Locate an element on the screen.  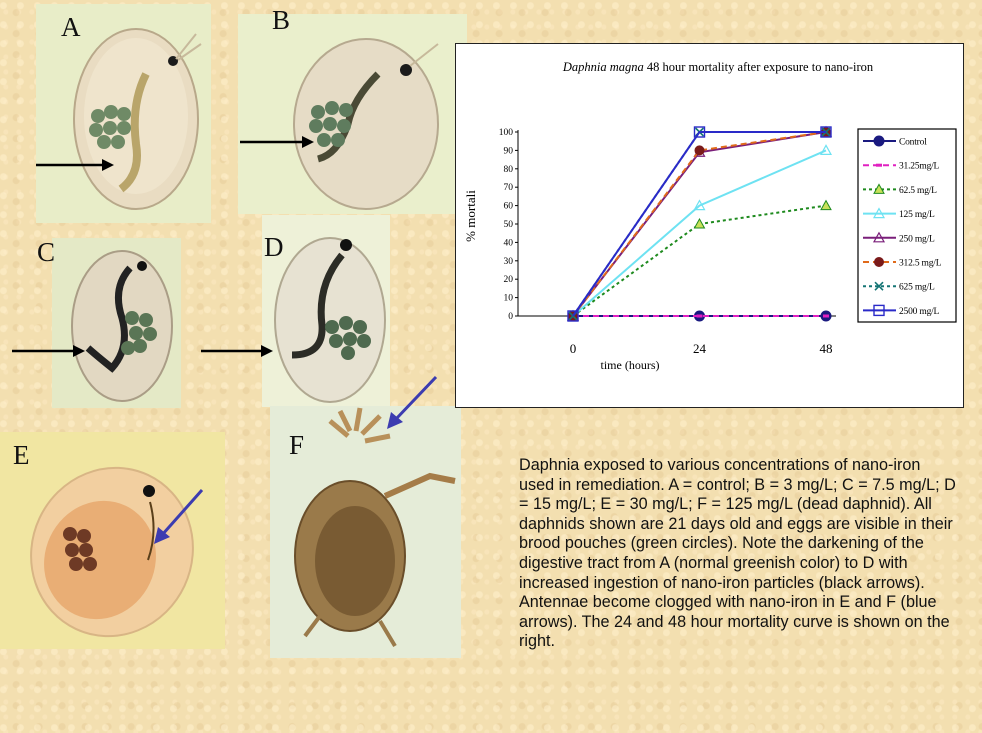
black-arrow-d-icon is located at coordinates (237, 351).